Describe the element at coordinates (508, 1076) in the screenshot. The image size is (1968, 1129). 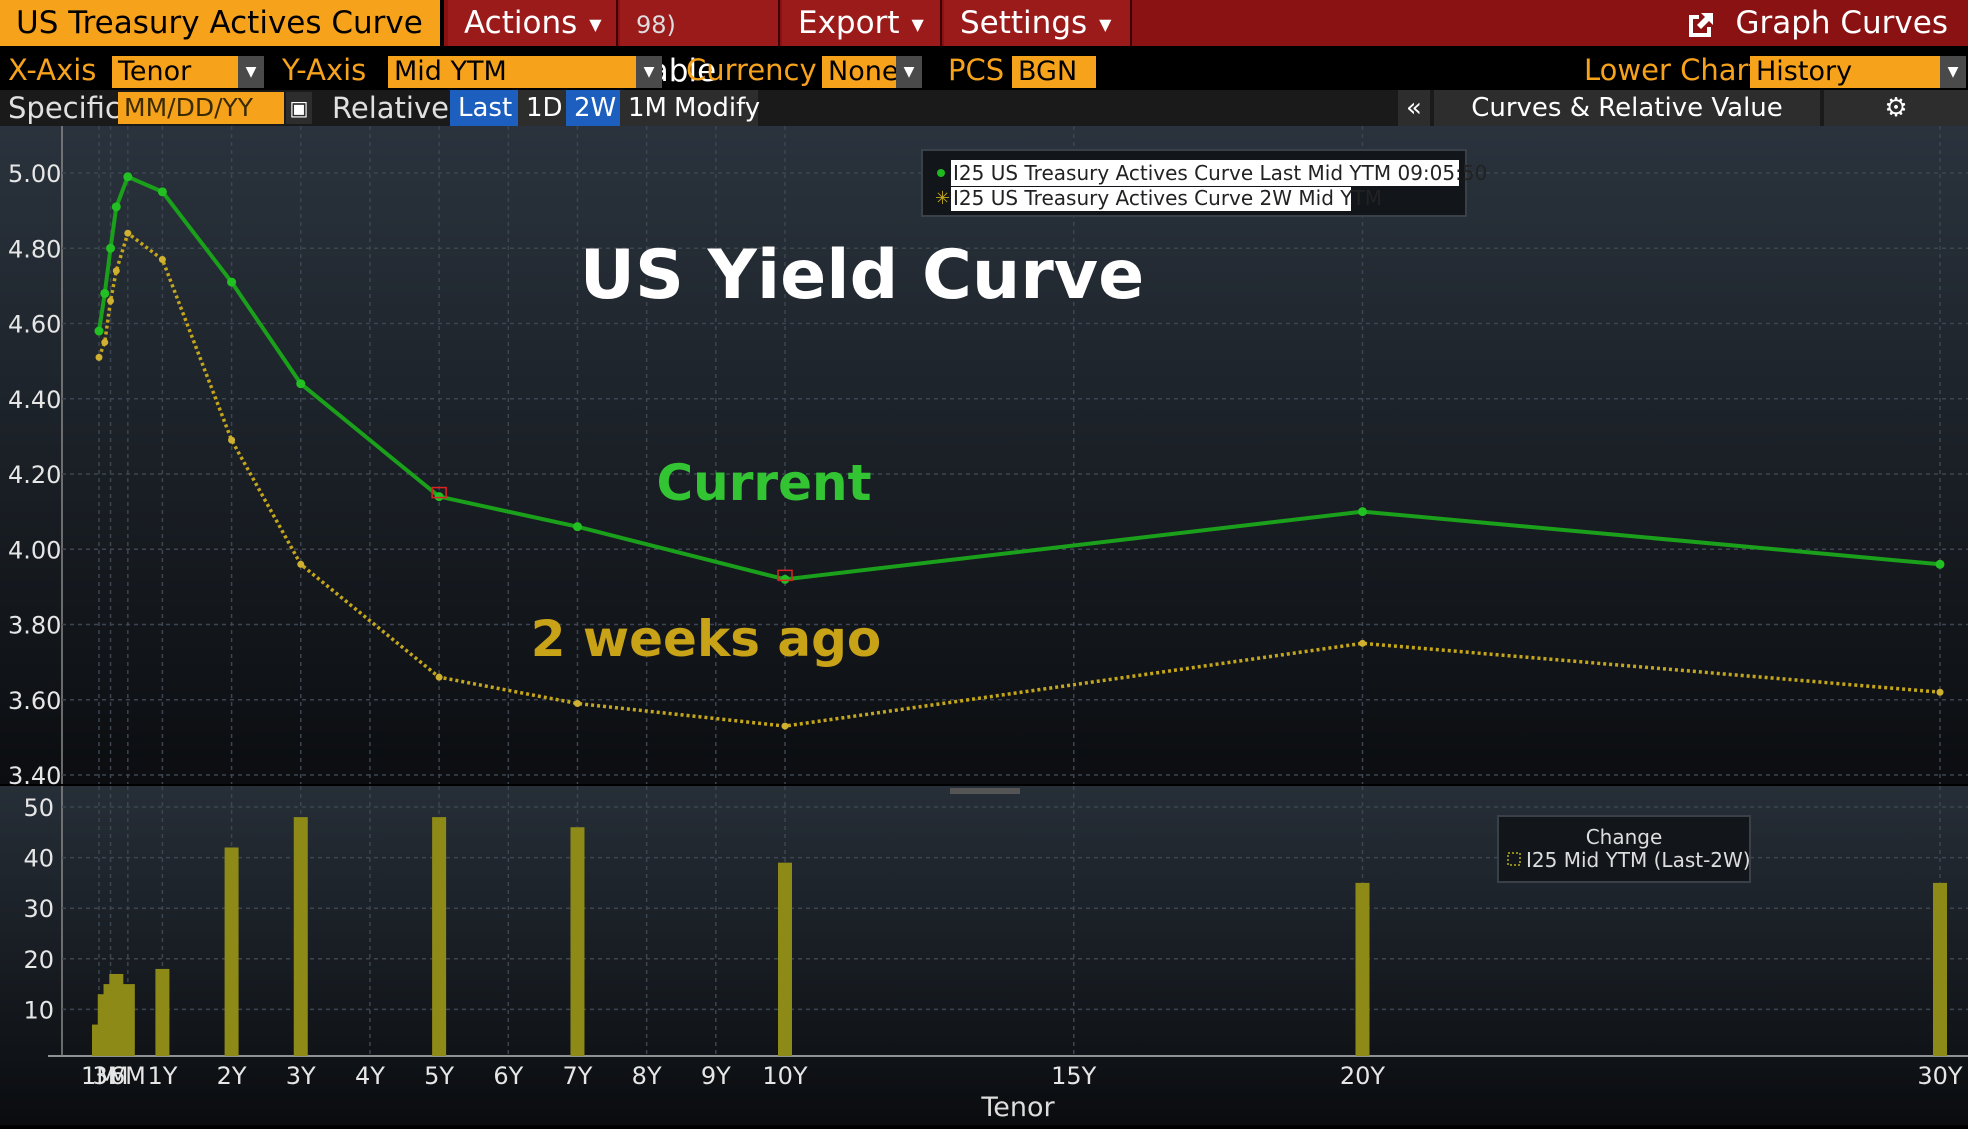
I see `x-tick-label: 6Y` at that location.